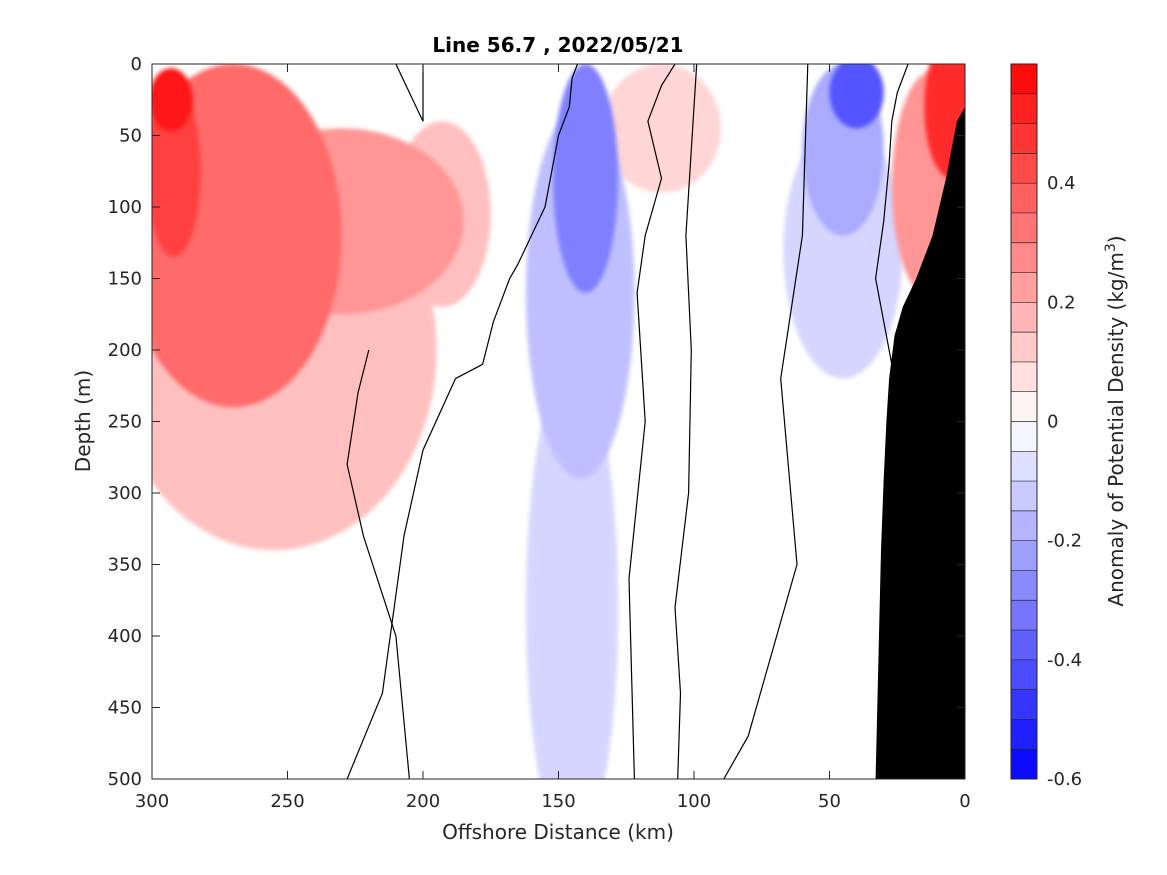 Image resolution: width=1167 pixels, height=875 pixels. I want to click on colorbar, so click(1024, 421).